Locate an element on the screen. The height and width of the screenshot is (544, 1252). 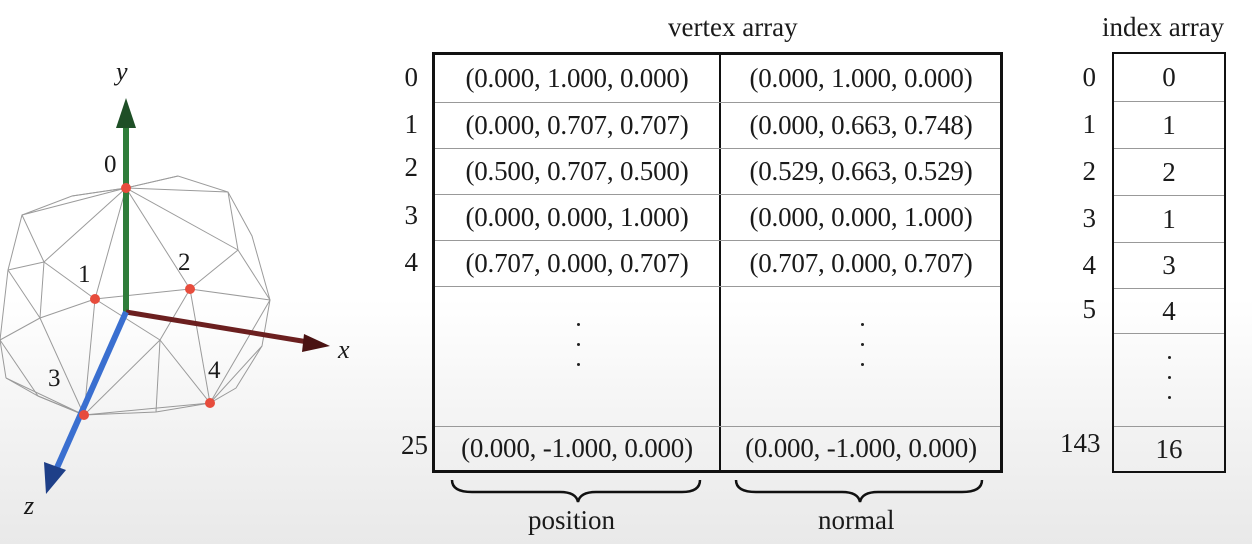
position-cell: (0.000, 0.000, 1.000) is located at coordinates (577, 217).